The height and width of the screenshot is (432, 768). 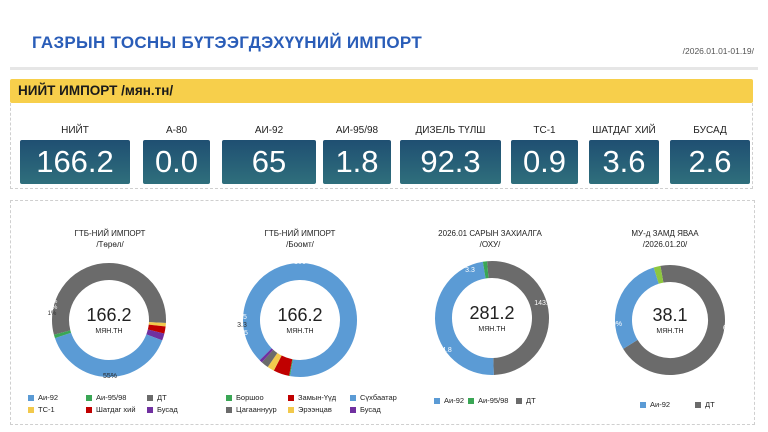 What do you see at coordinates (116, 409) in the screenshot?
I see `legend-label: Шатдаг хий` at bounding box center [116, 409].